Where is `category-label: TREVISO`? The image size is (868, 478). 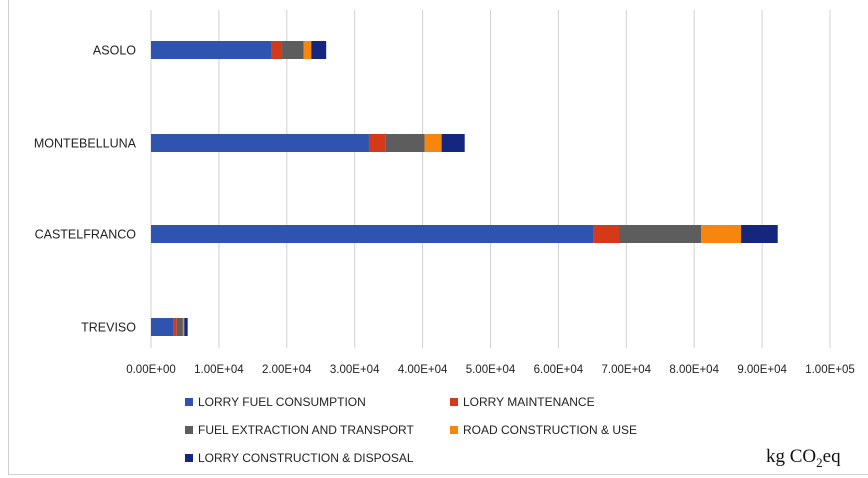
category-label: TREVISO is located at coordinates (108, 328).